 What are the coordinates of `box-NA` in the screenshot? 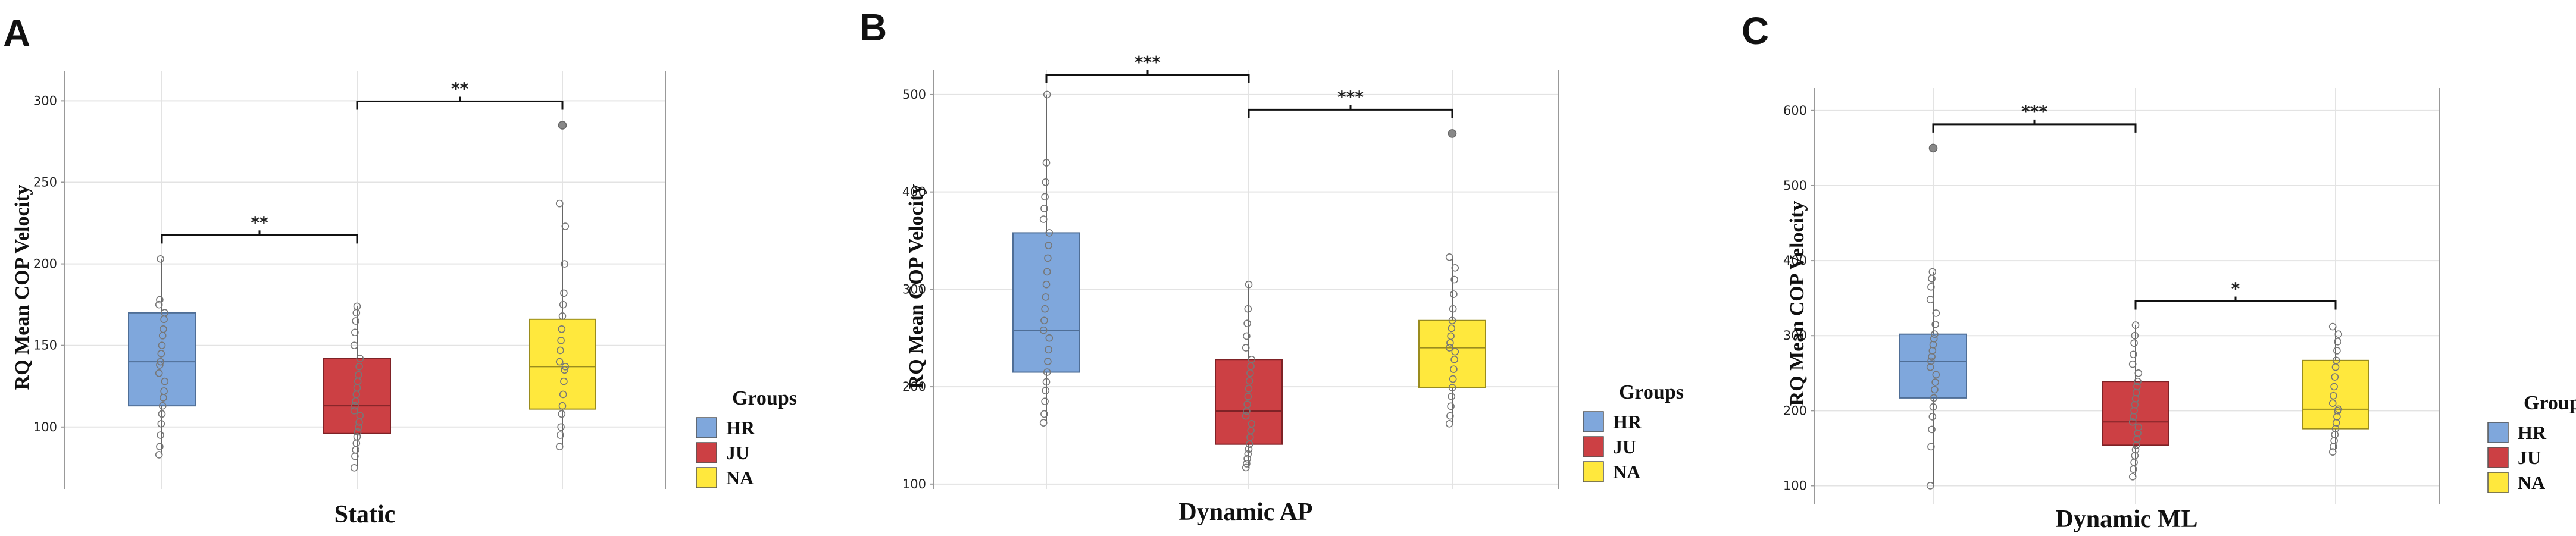 It's located at (1452, 278).